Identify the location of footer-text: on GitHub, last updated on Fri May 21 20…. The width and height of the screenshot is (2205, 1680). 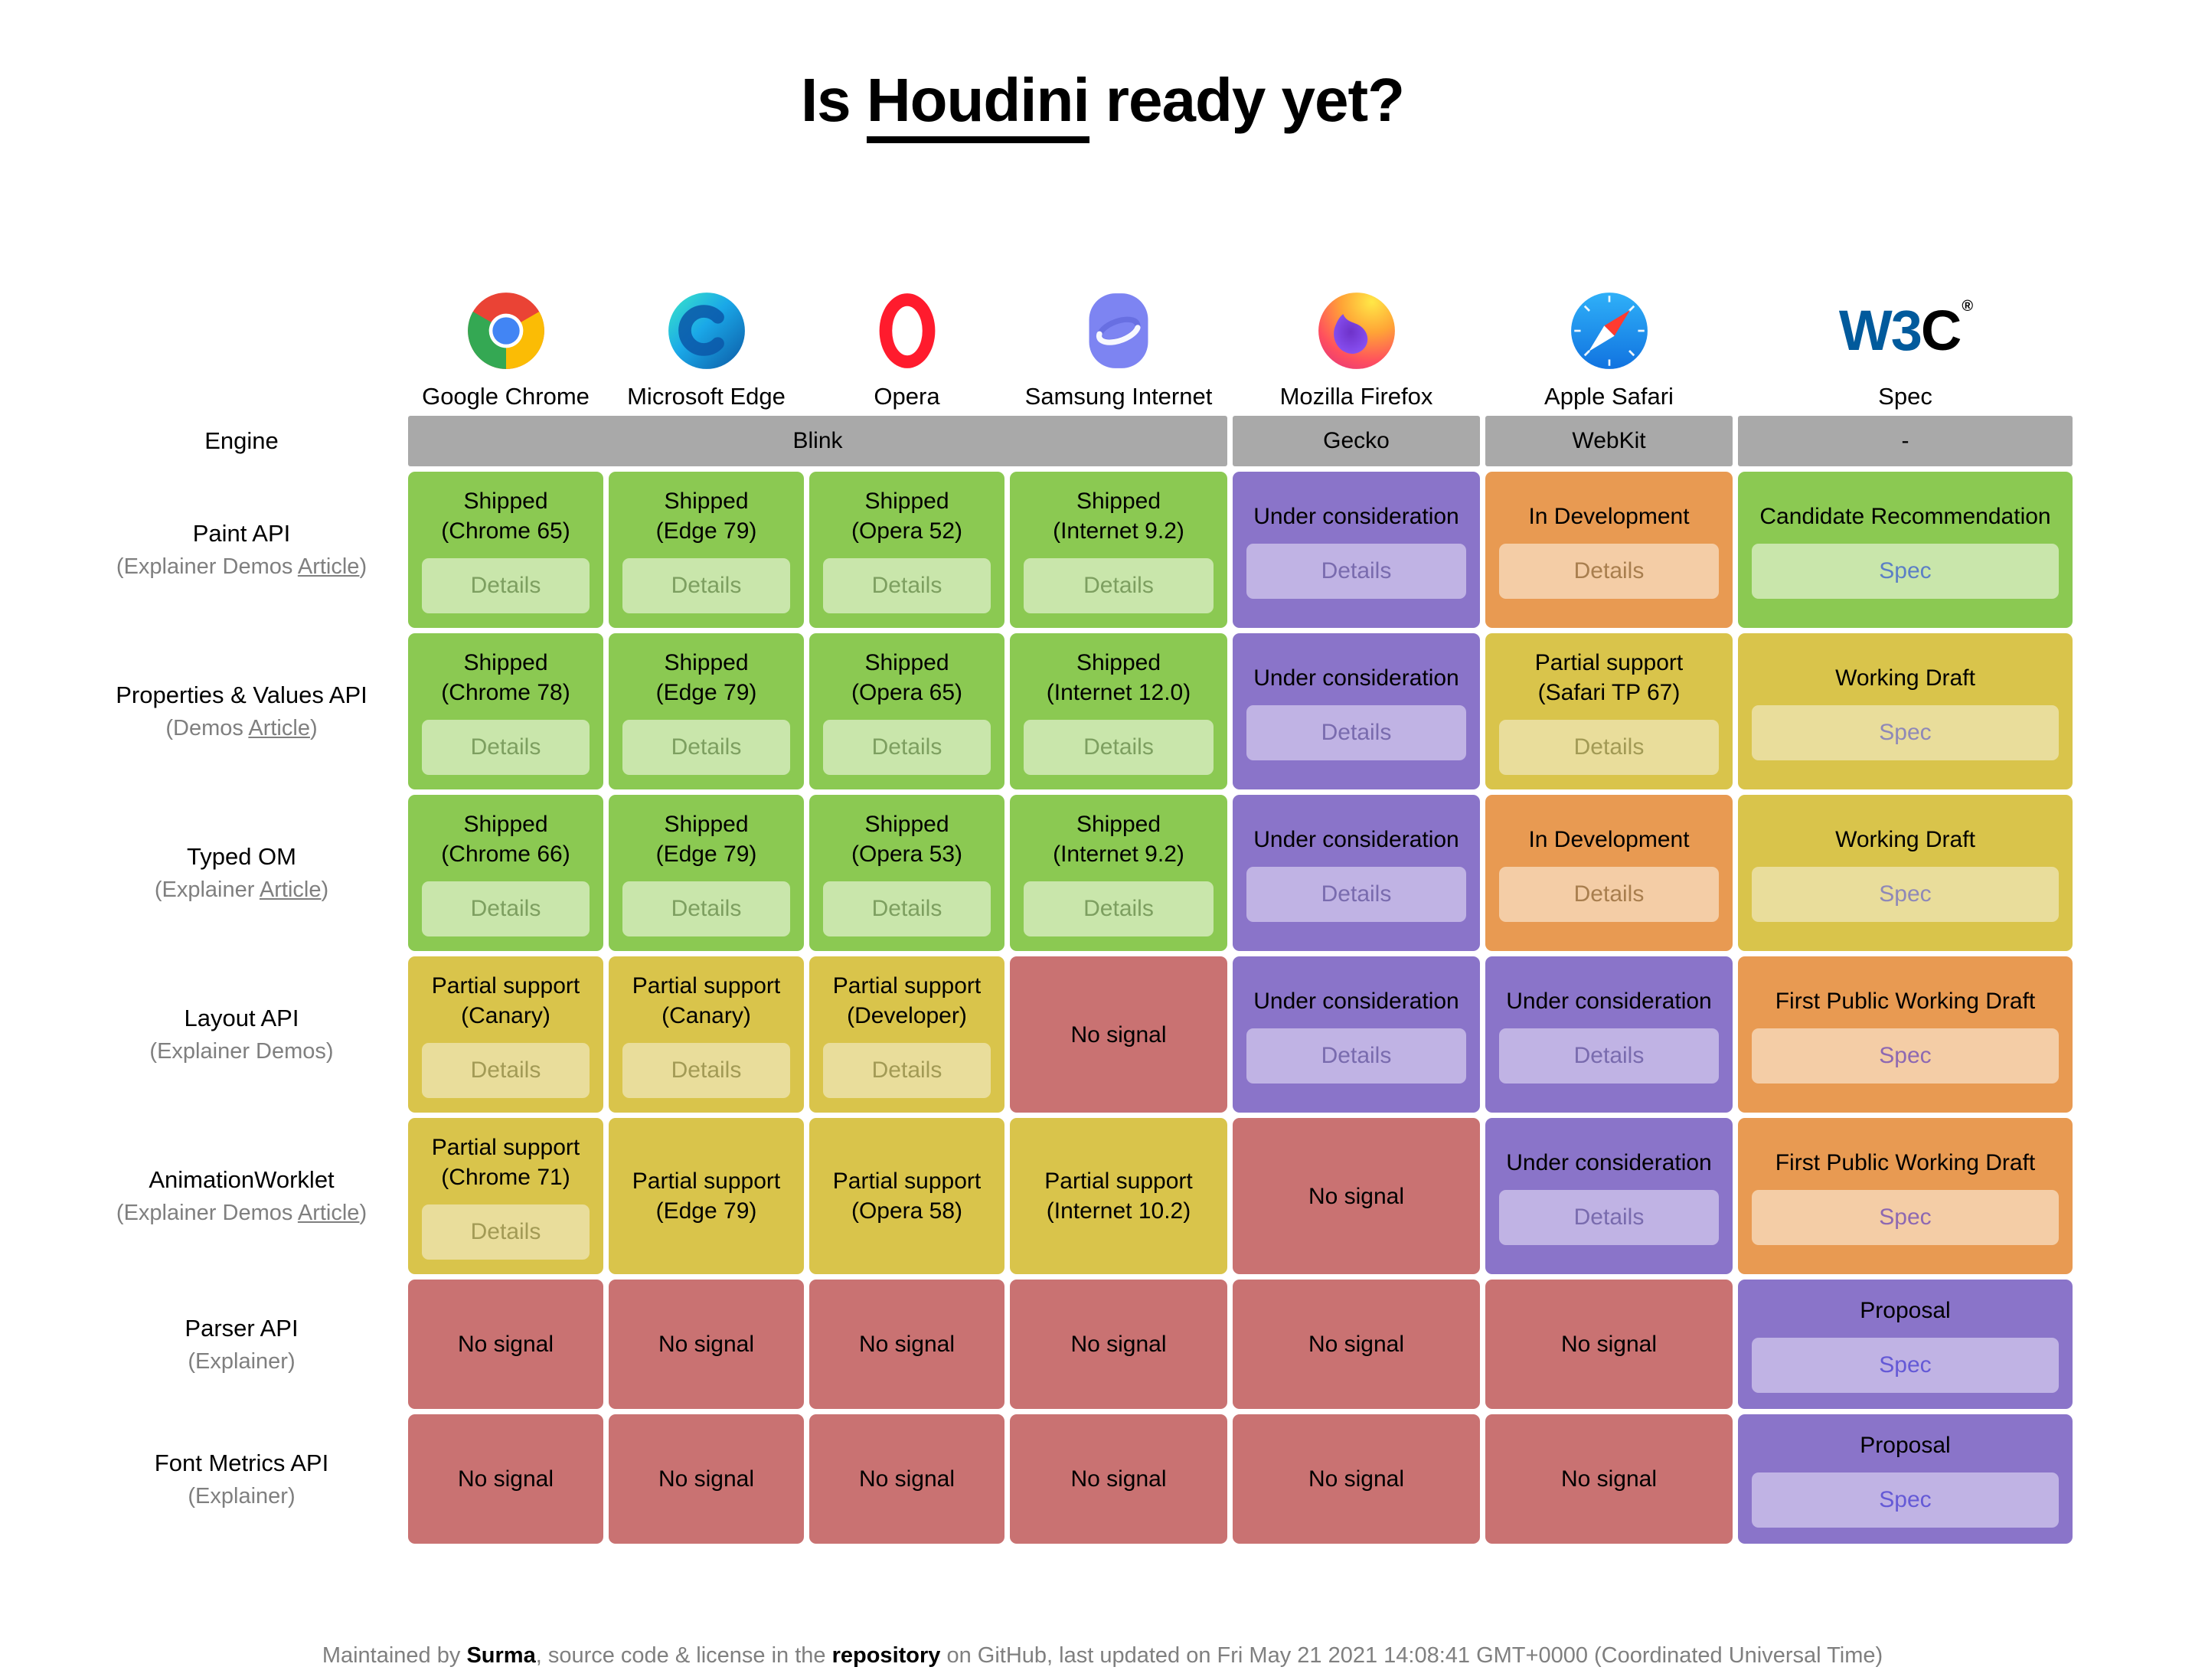
(1411, 1655).